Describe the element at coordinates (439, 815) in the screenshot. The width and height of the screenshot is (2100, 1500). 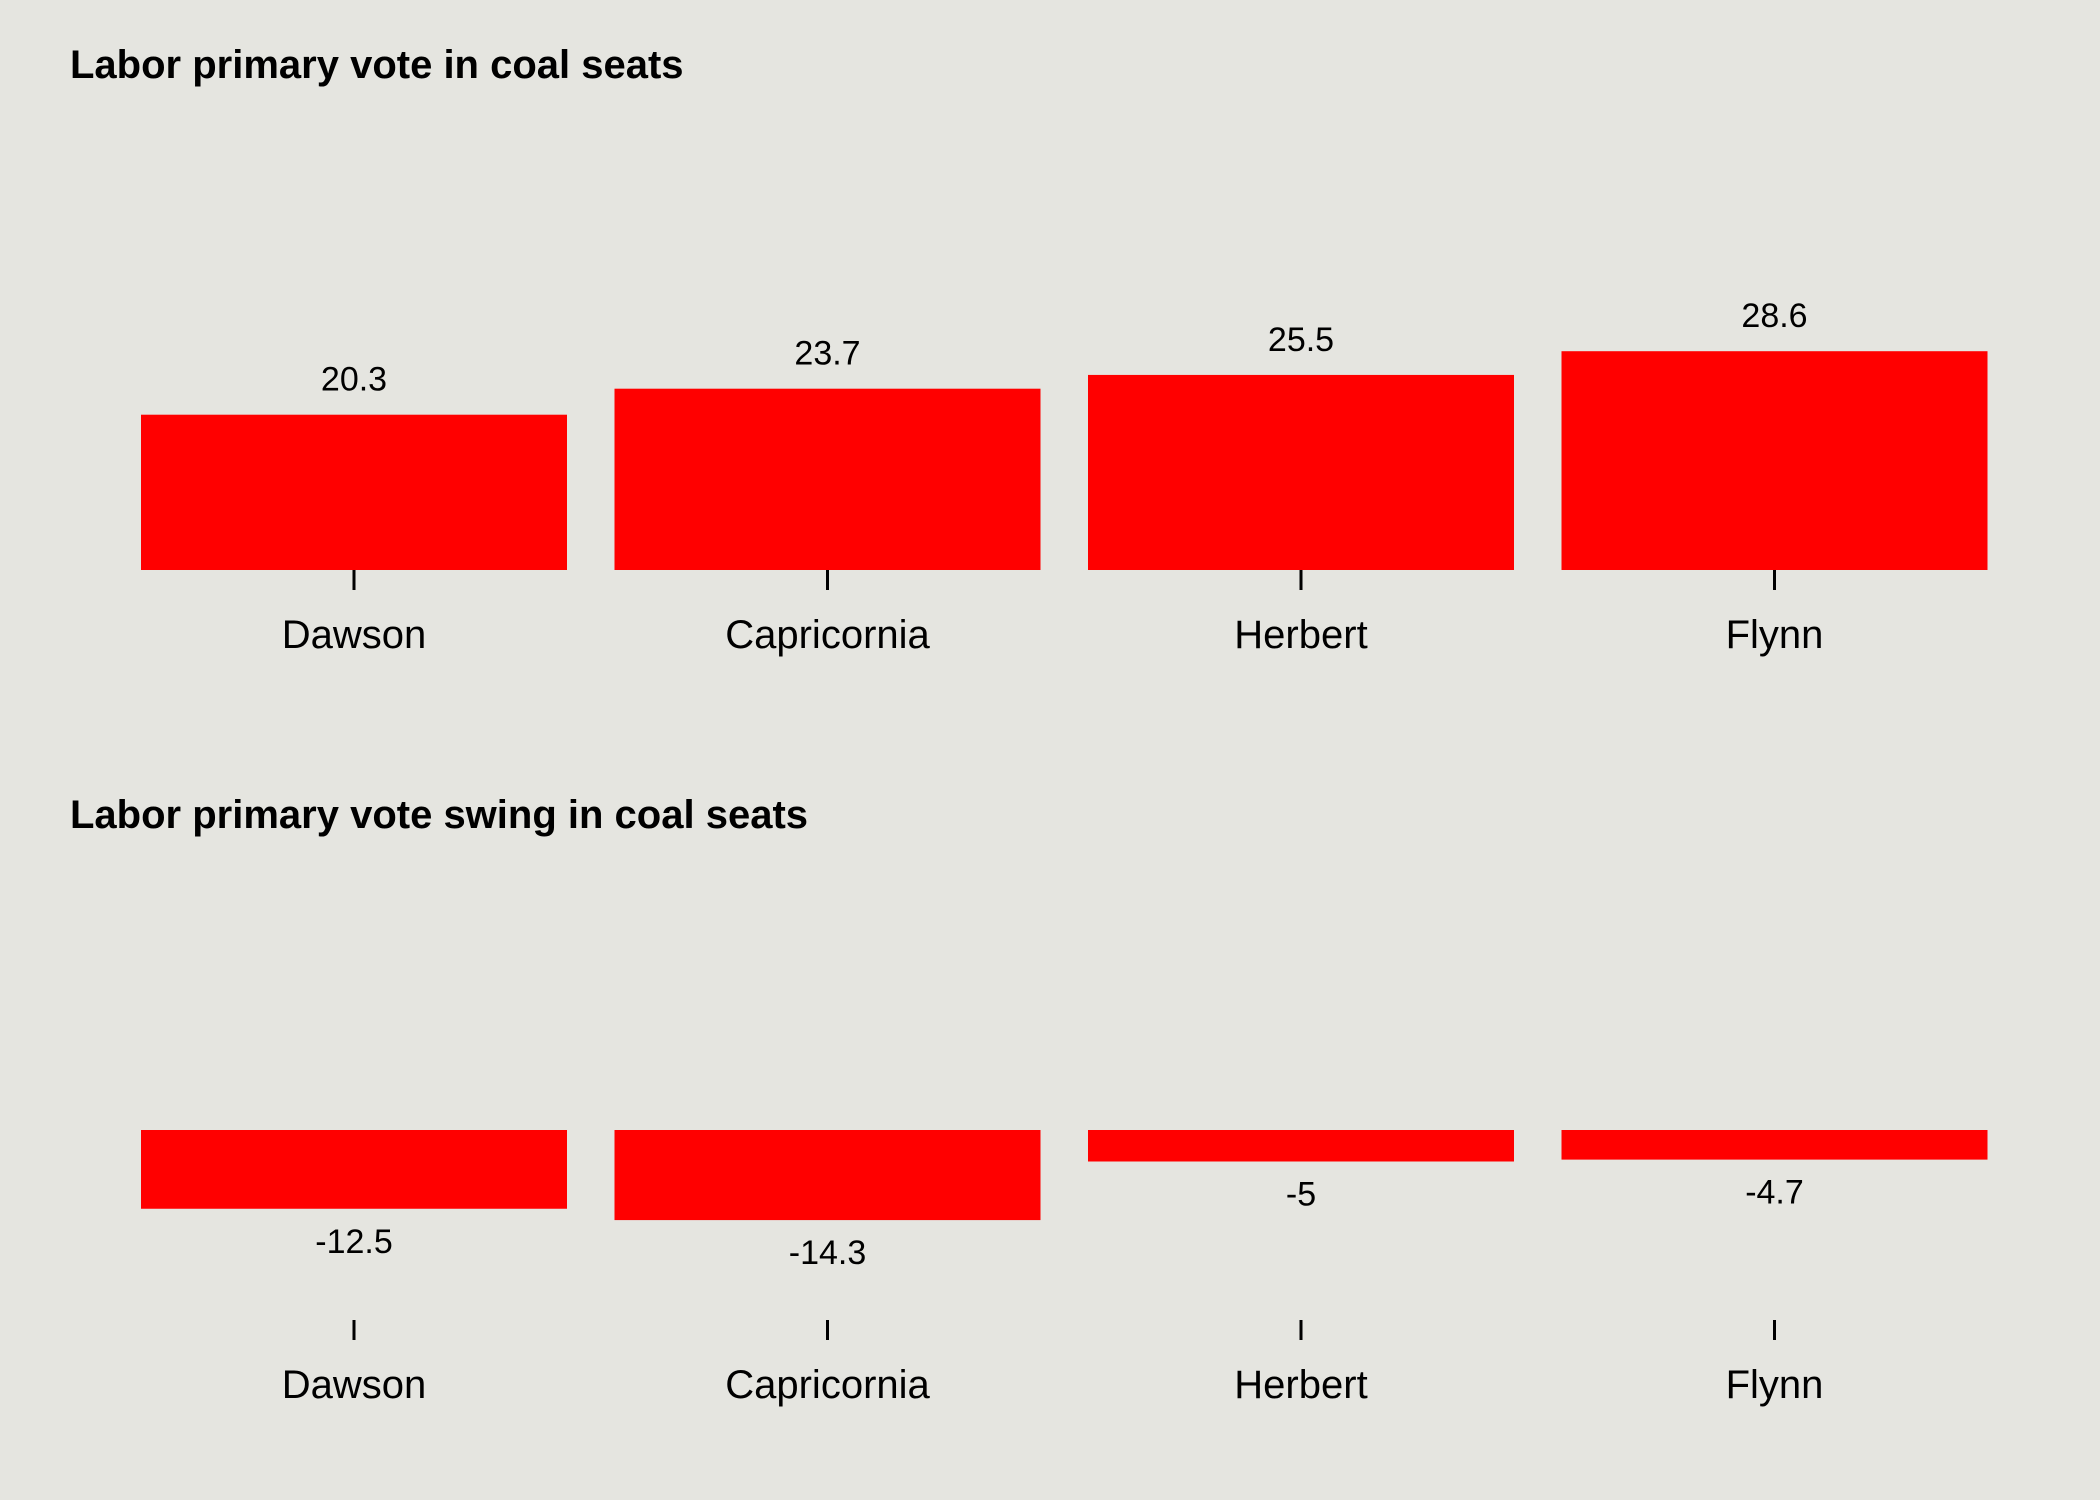
I see `panel-title-vote-swing: Labor primary vote swing in coal seats` at that location.